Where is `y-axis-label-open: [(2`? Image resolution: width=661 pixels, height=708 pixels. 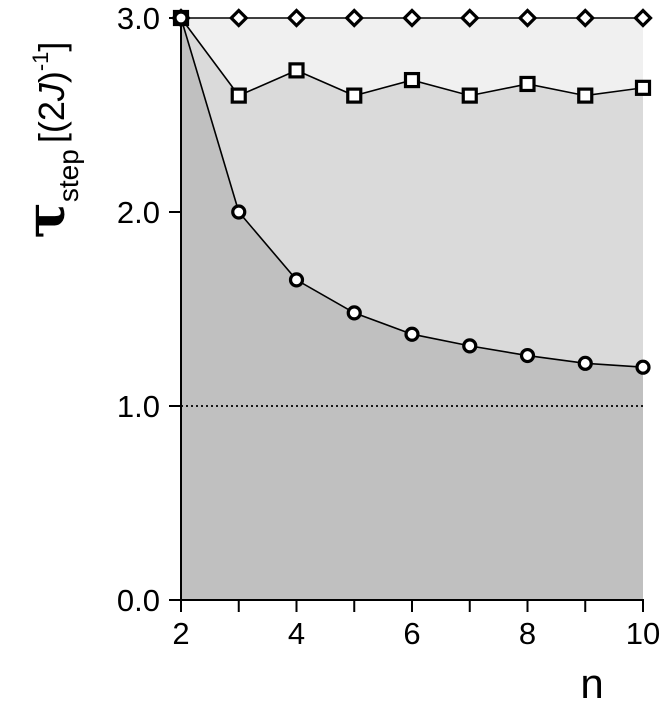
y-axis-label-open: [(2 is located at coordinates (51, 122).